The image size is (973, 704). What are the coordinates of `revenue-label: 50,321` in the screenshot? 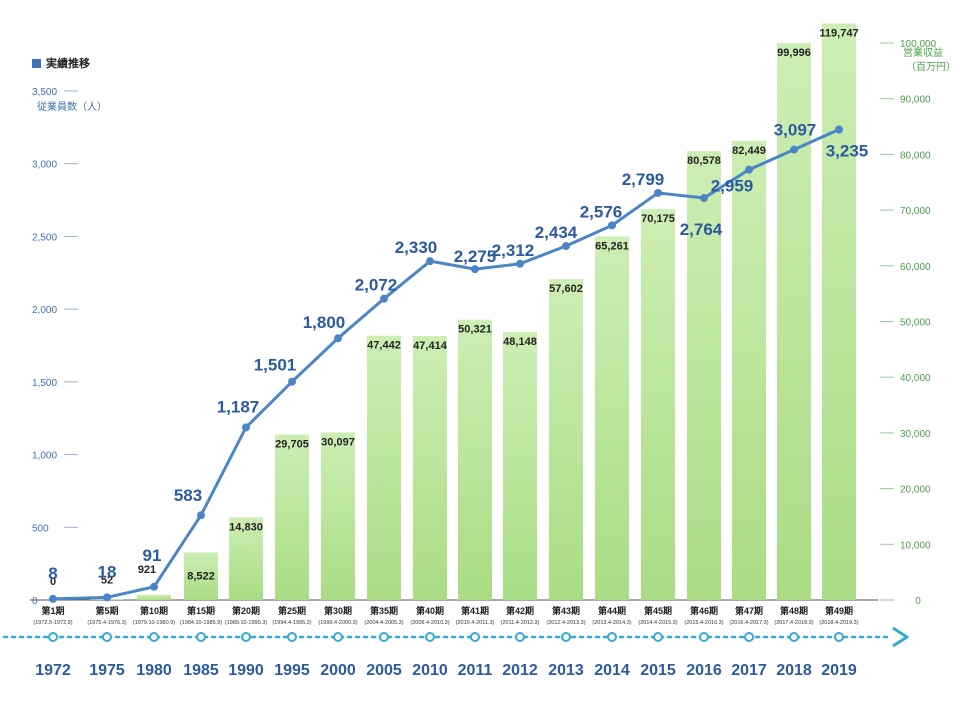 It's located at (475, 330).